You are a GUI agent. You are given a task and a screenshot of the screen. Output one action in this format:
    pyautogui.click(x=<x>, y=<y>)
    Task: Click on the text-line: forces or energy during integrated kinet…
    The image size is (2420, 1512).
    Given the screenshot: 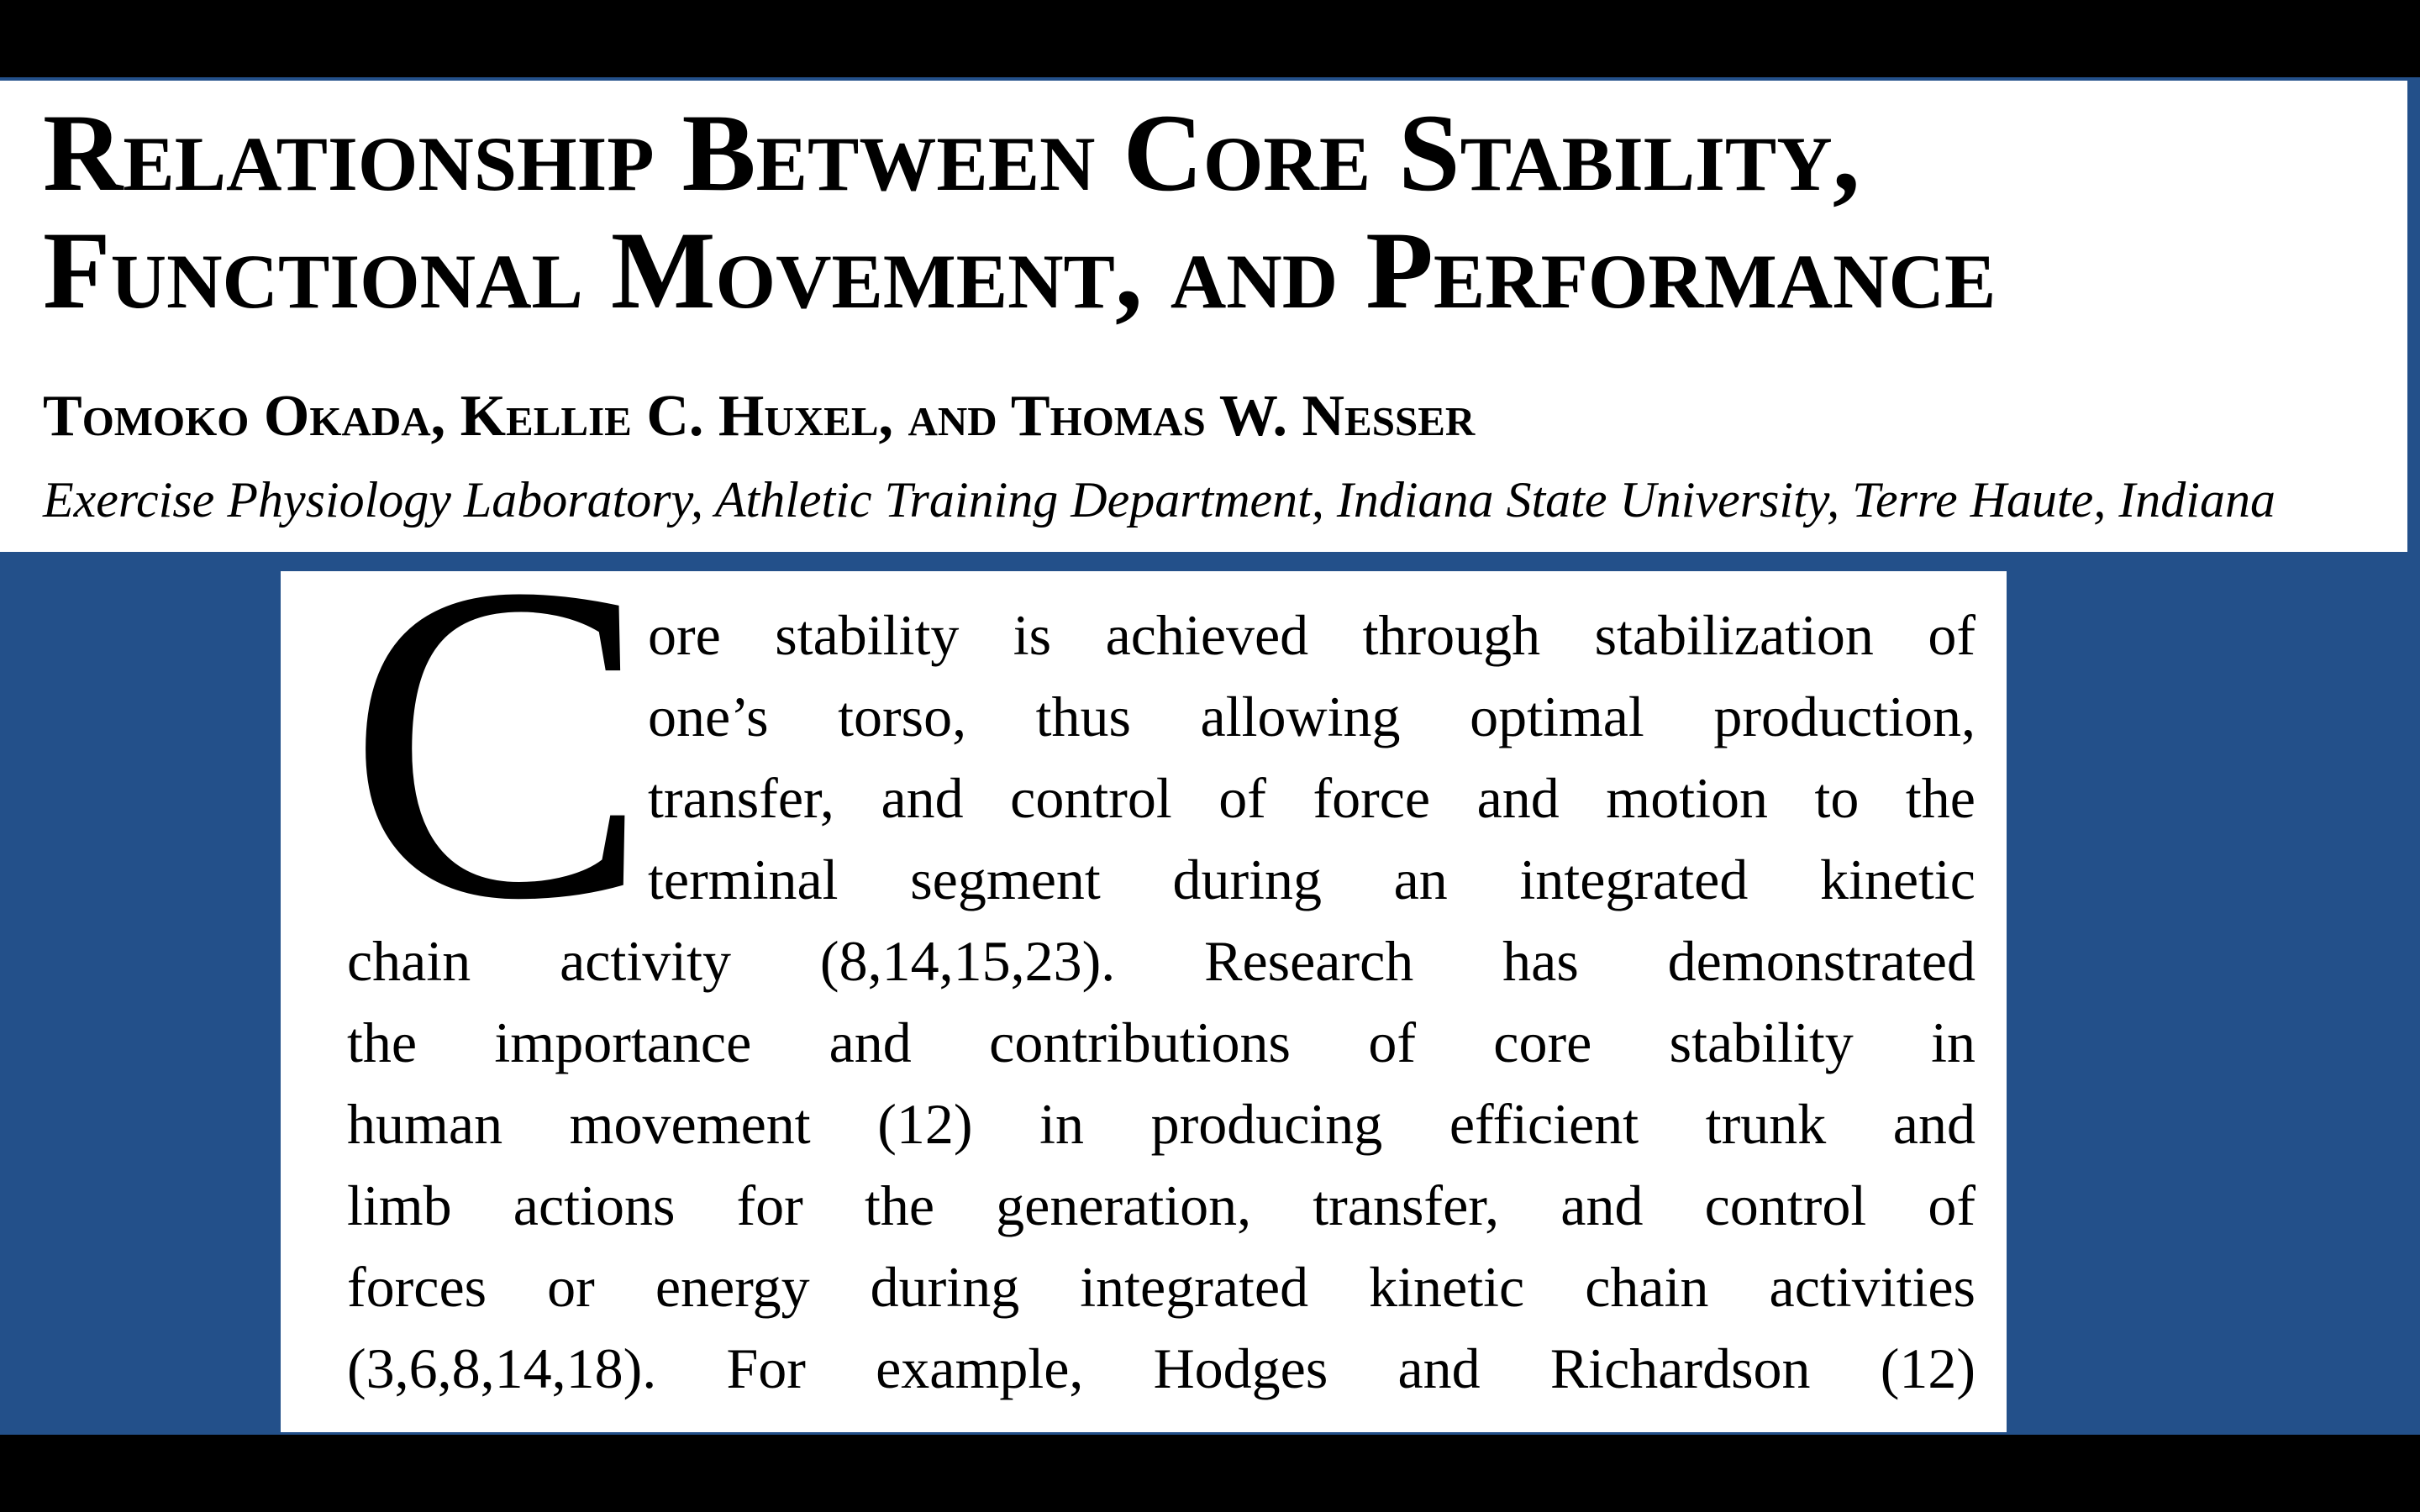 What is the action you would take?
    pyautogui.click(x=1161, y=1287)
    